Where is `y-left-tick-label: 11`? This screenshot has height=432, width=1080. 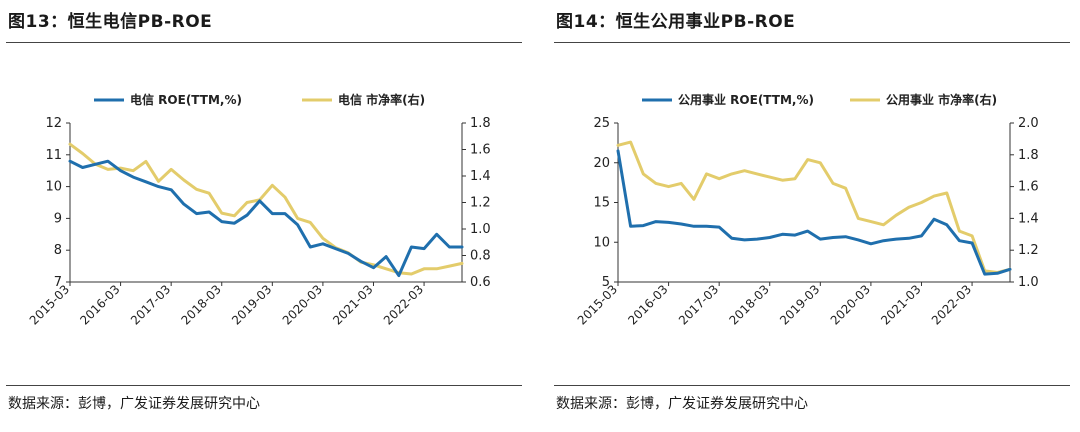
y-left-tick-label: 11 is located at coordinates (53, 155).